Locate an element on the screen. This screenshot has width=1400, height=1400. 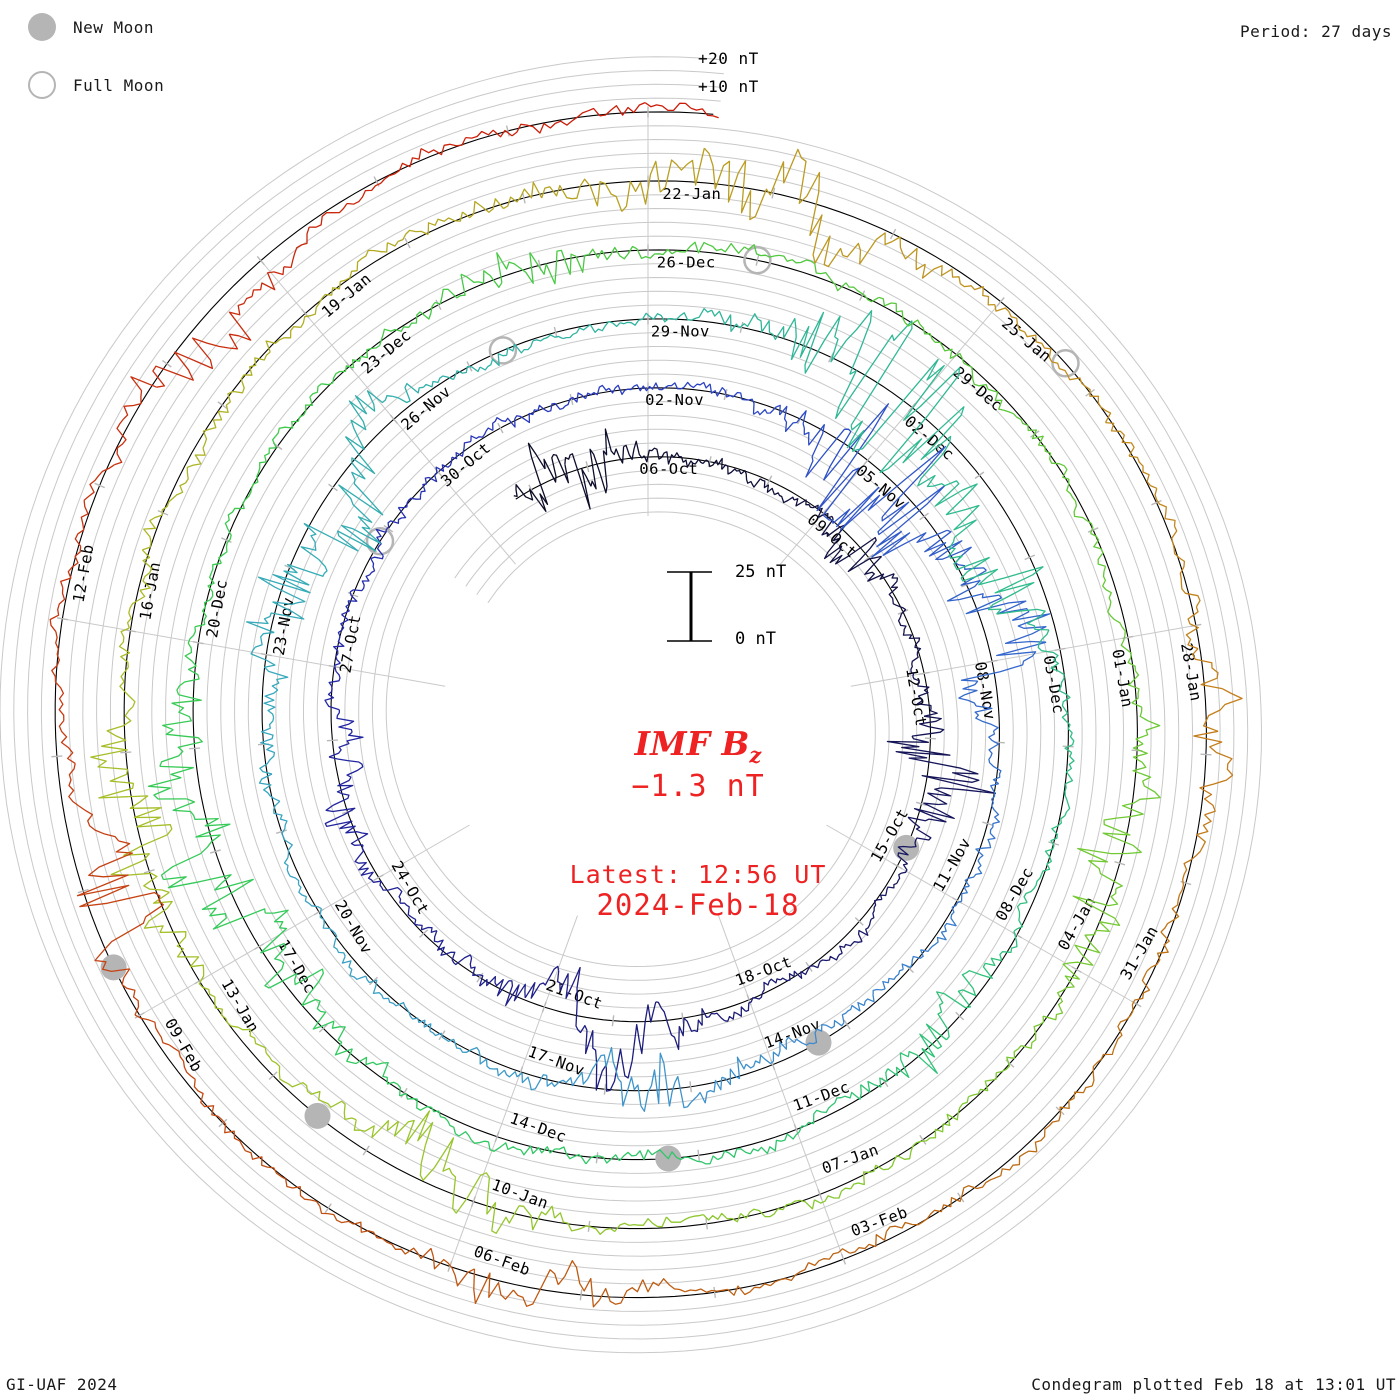
full-moon-marker is located at coordinates (1065, 363).